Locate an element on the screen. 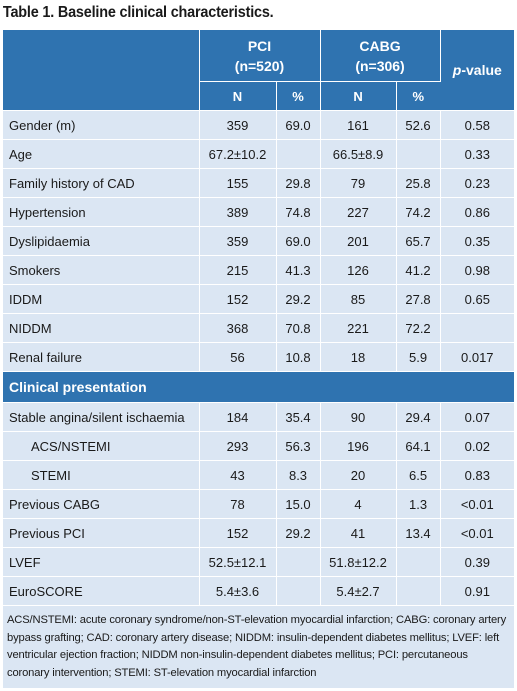 The image size is (517, 691). row-label: Previous CABG is located at coordinates (101, 504).